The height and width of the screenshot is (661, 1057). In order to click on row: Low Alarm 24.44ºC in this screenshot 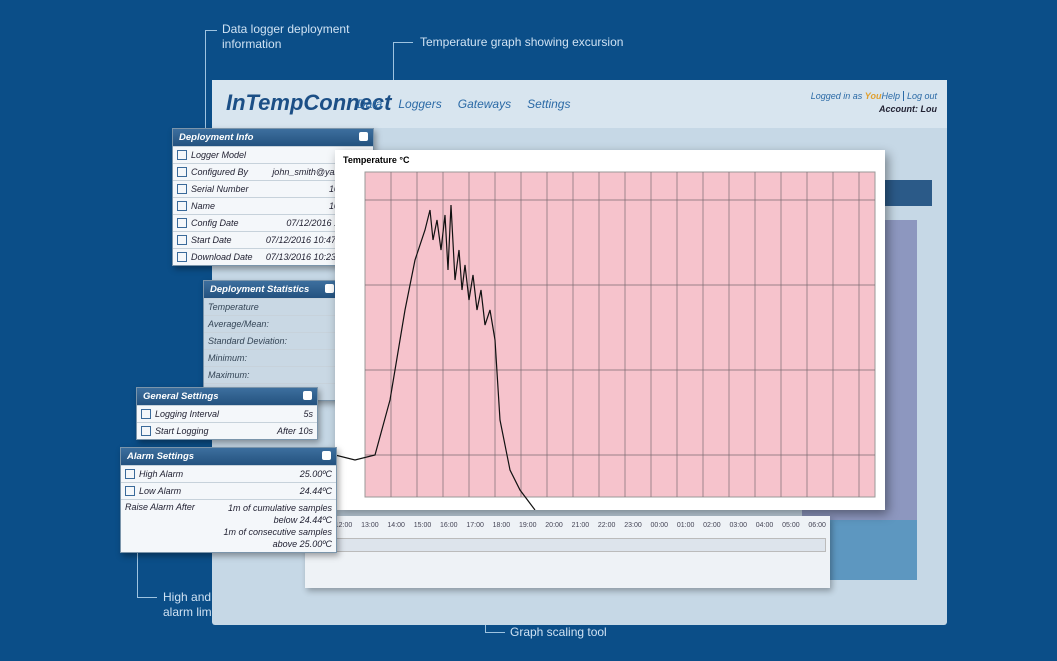, I will do `click(228, 490)`.